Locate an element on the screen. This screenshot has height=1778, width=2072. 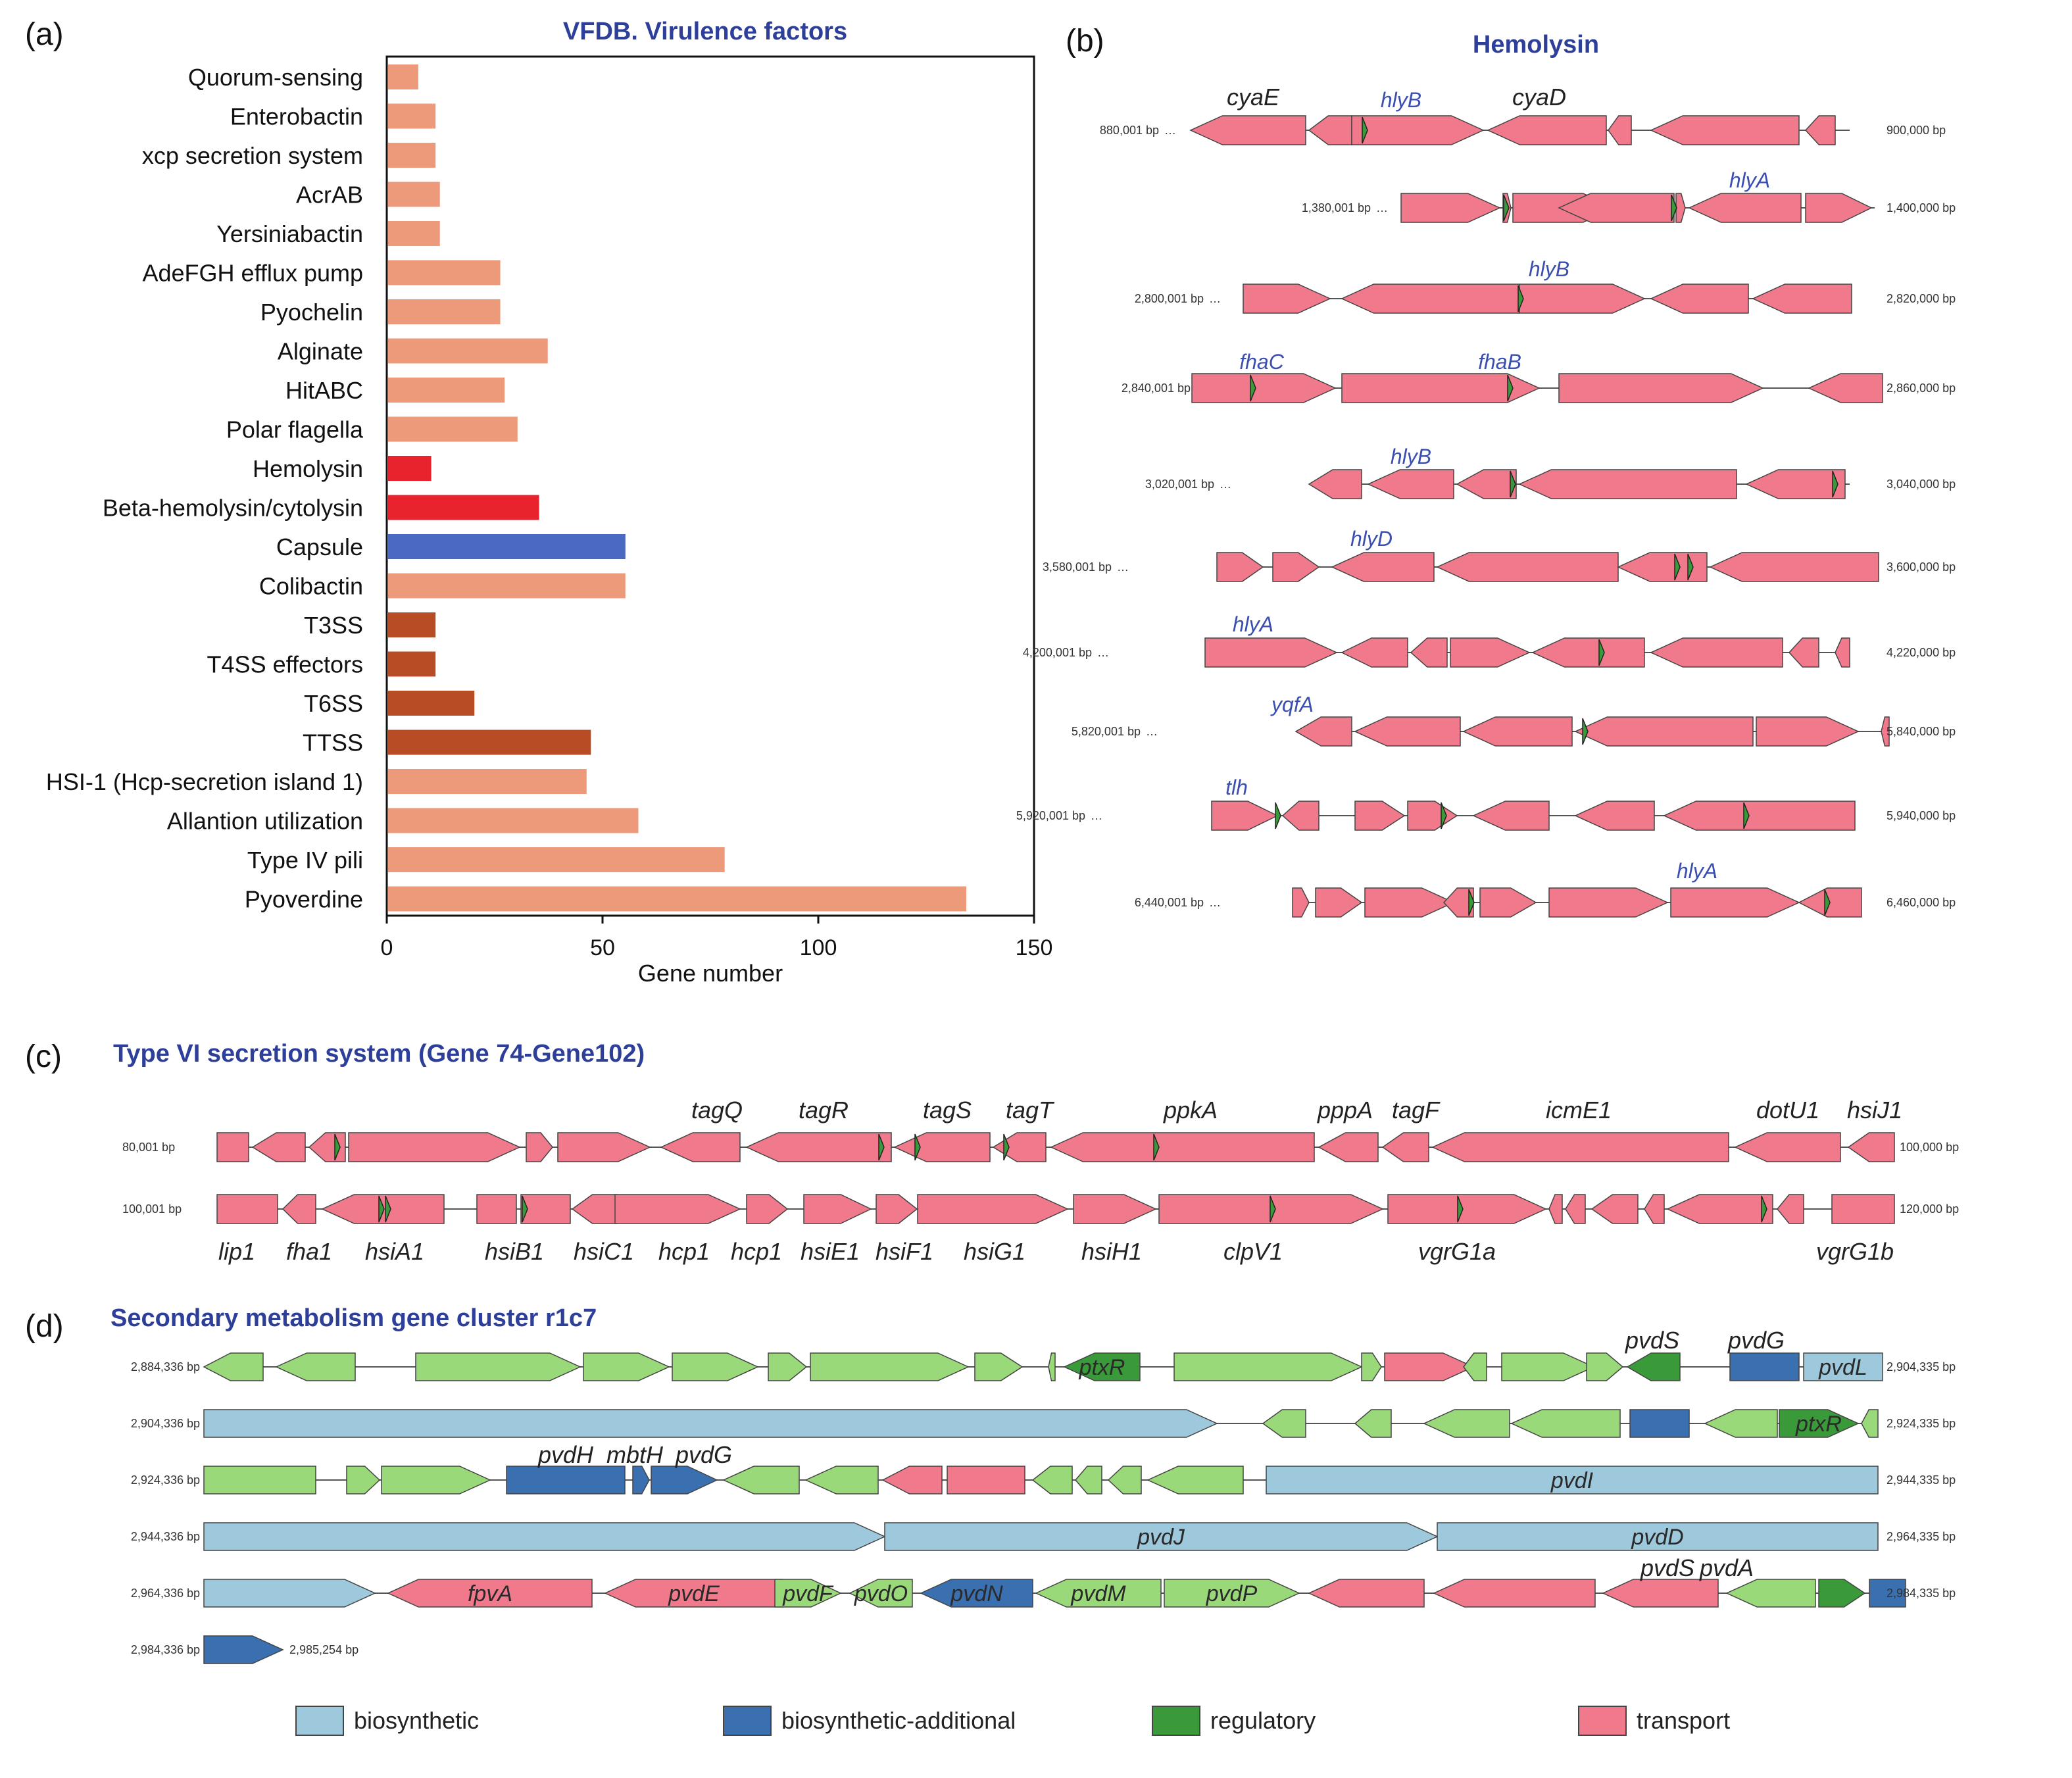
gene-name: pvdP is located at coordinates (1232, 1593).